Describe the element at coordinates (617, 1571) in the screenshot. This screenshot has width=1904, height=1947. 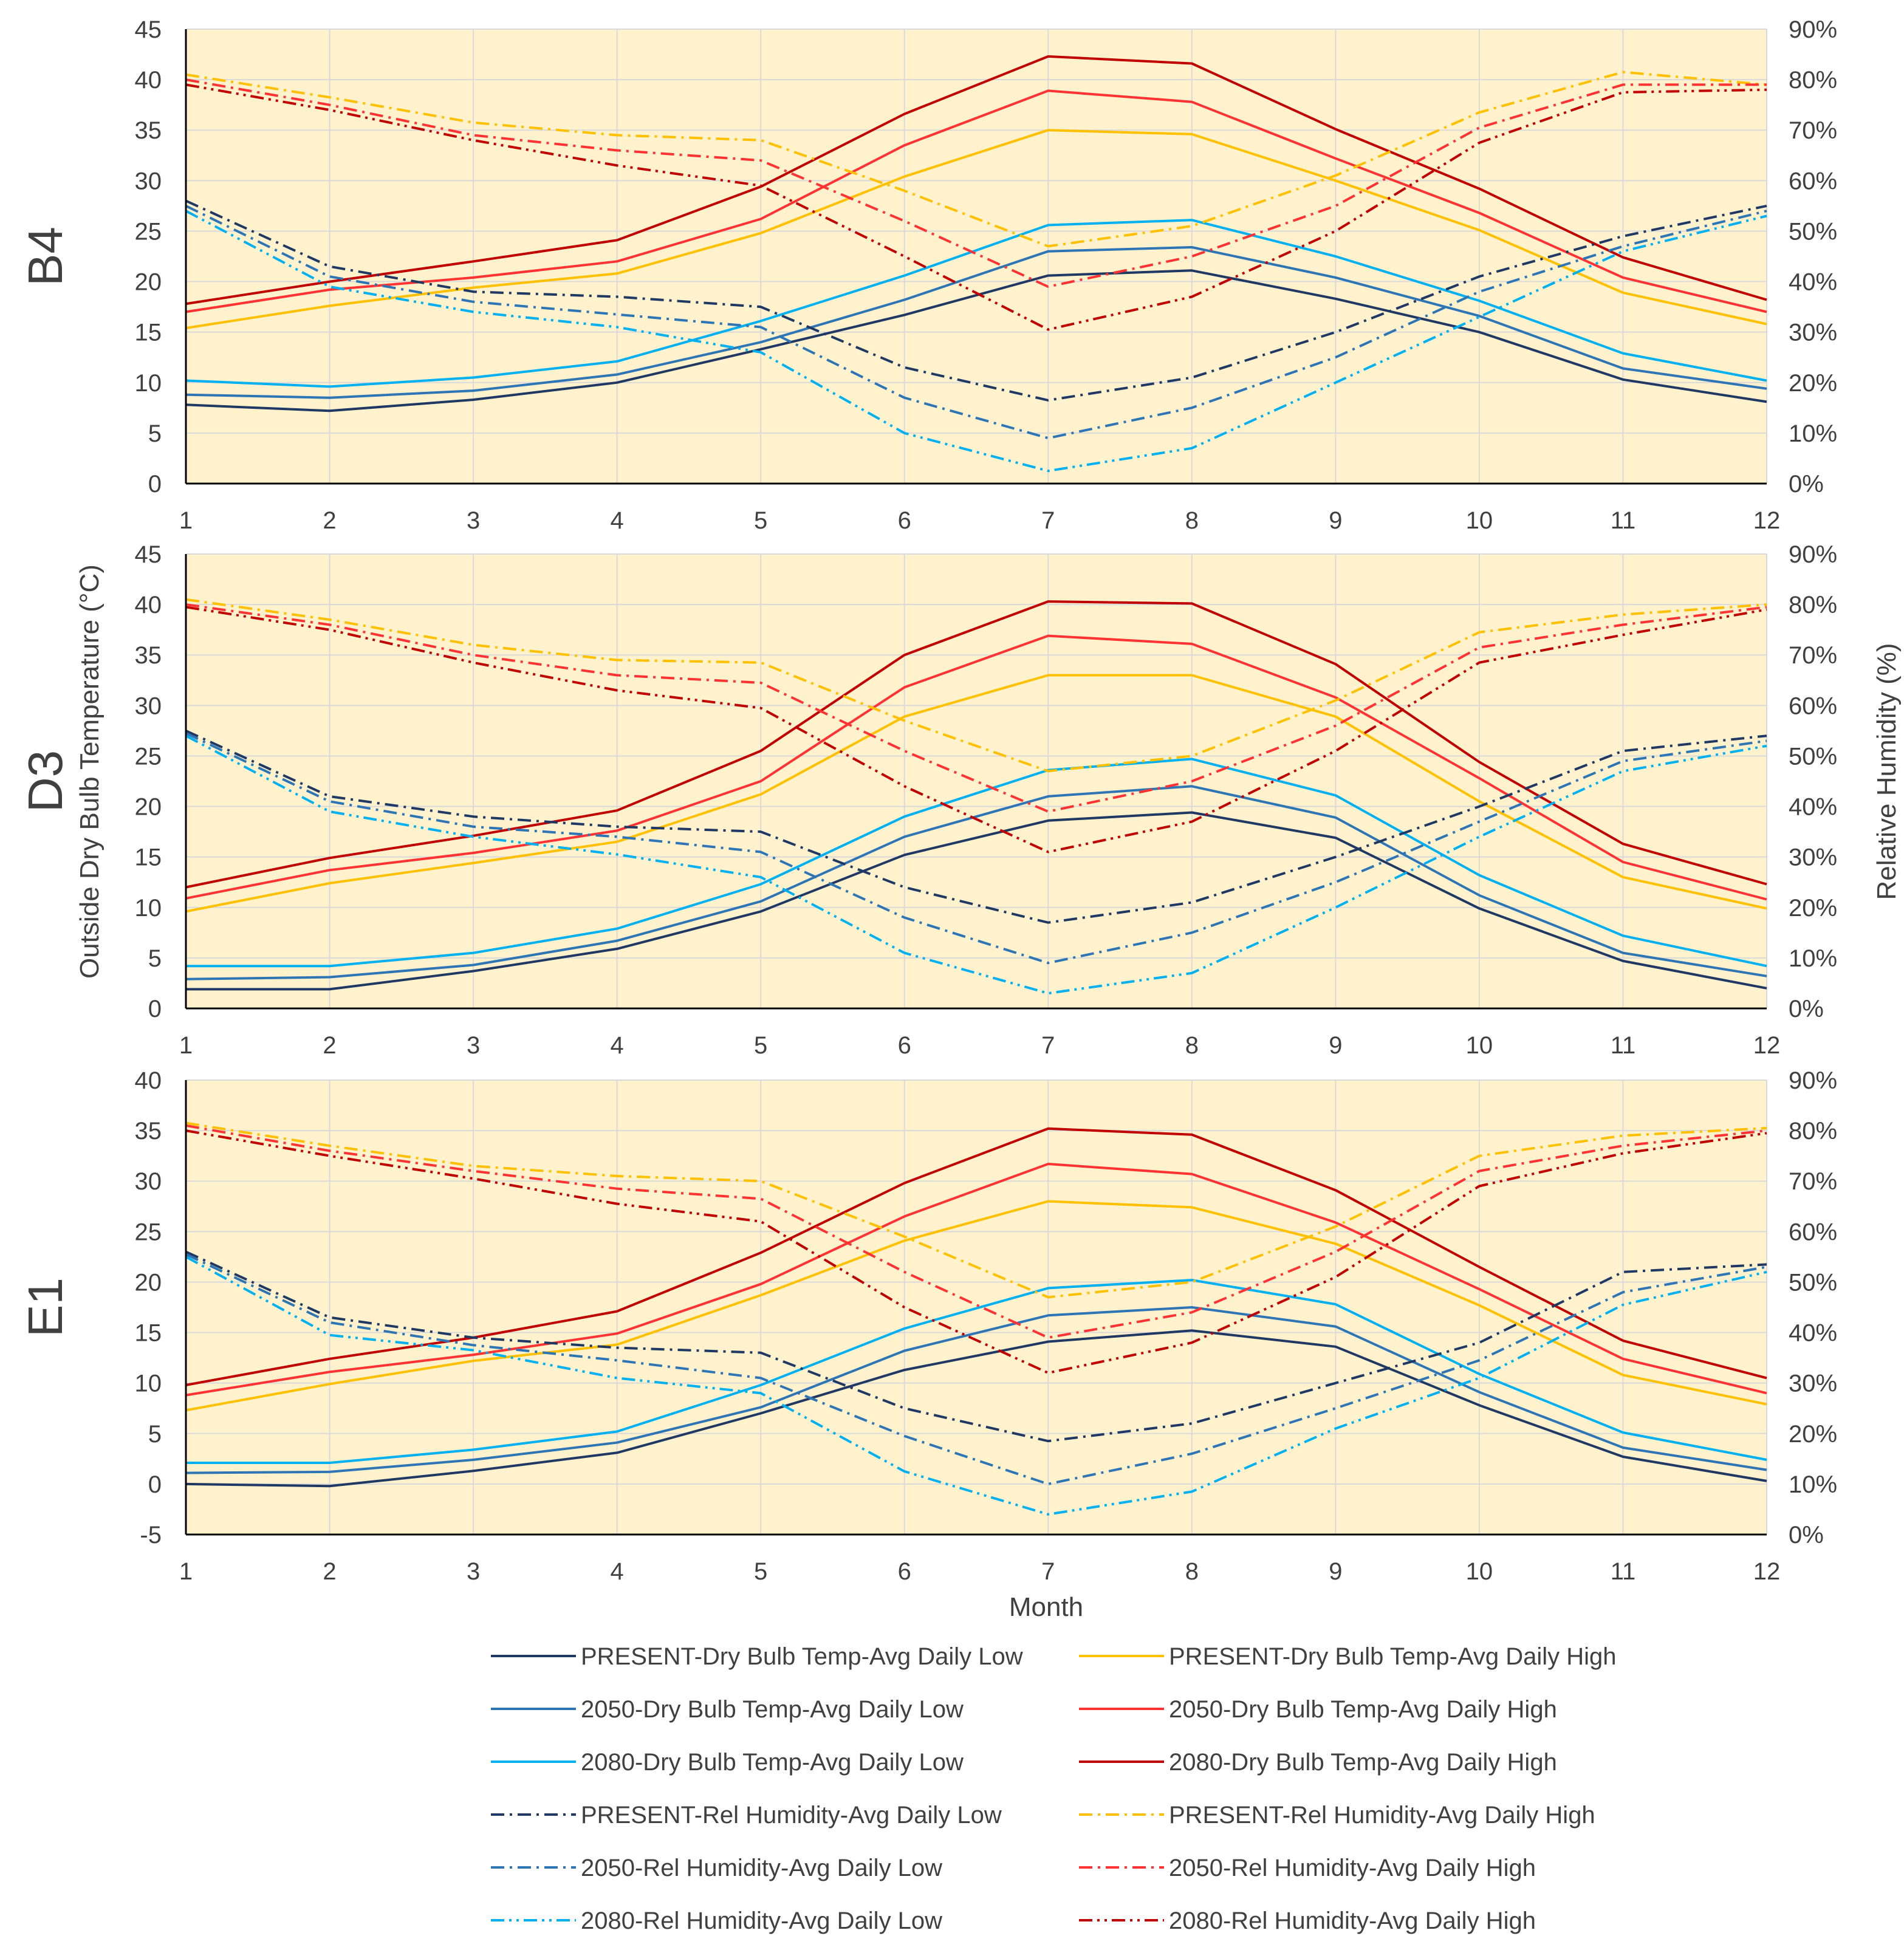
I see `x-tick-label: 4` at that location.